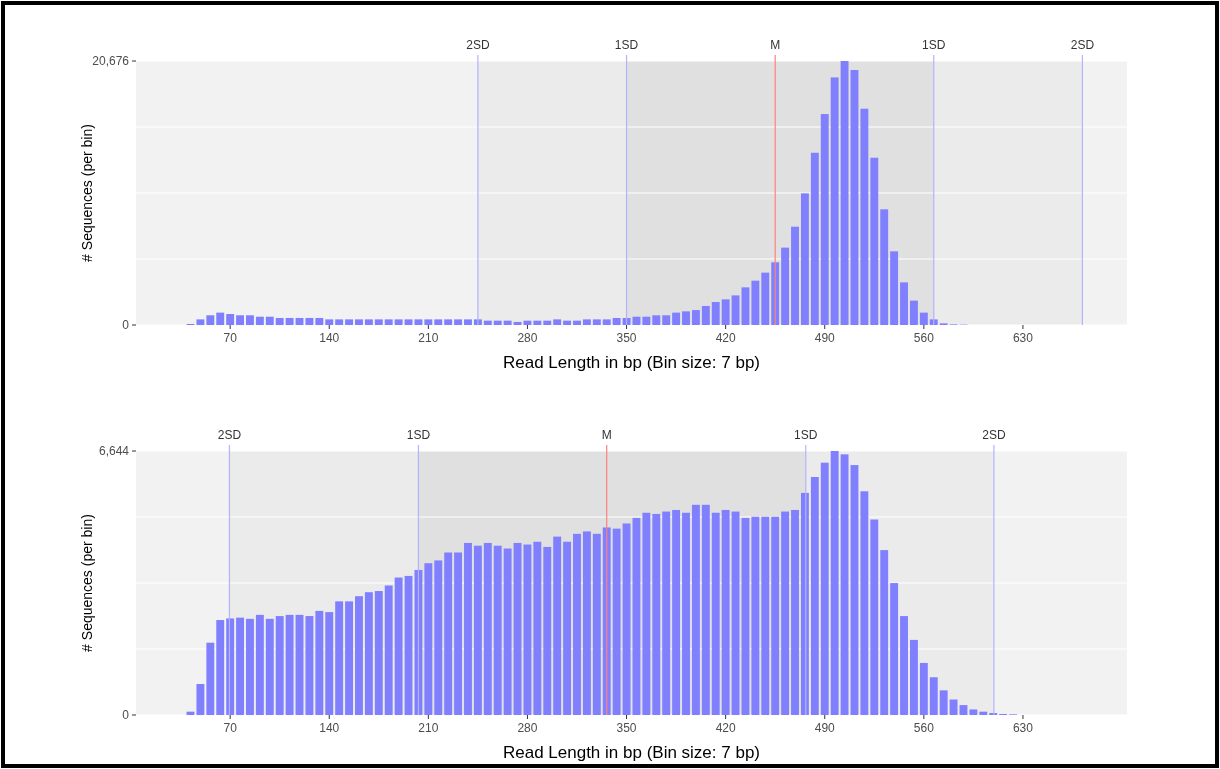 The height and width of the screenshot is (769, 1220). What do you see at coordinates (111, 61) in the screenshot?
I see `y-tick-label: 20,676` at bounding box center [111, 61].